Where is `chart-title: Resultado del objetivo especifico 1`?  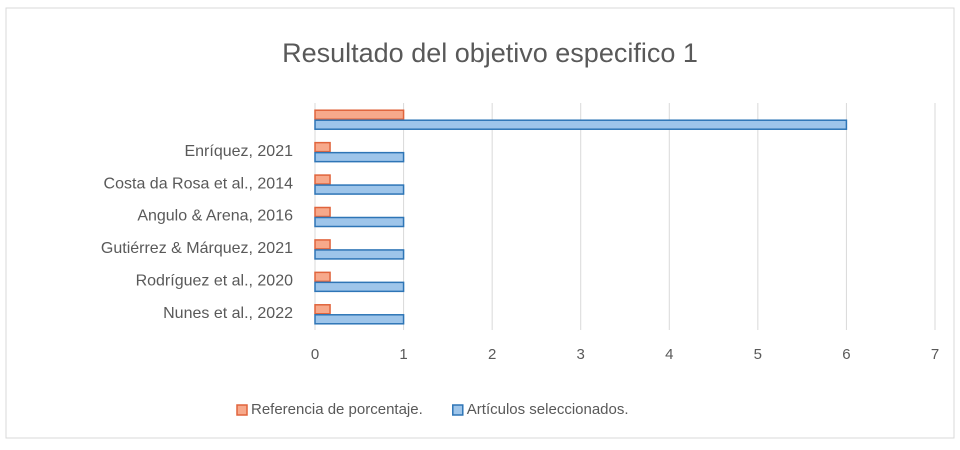
chart-title: Resultado del objetivo especifico 1 is located at coordinates (490, 53).